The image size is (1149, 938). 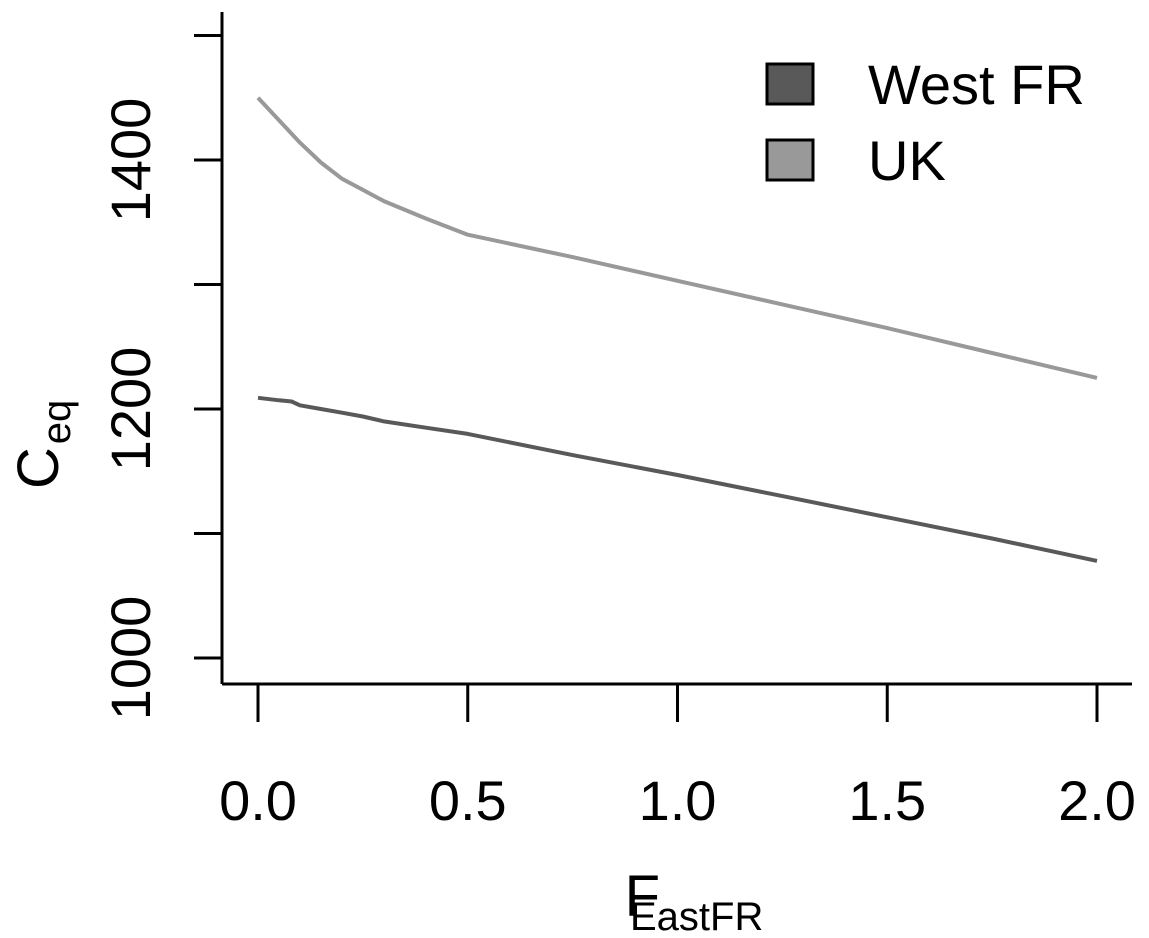 What do you see at coordinates (678, 800) in the screenshot?
I see `x-tick-label: 1.0` at bounding box center [678, 800].